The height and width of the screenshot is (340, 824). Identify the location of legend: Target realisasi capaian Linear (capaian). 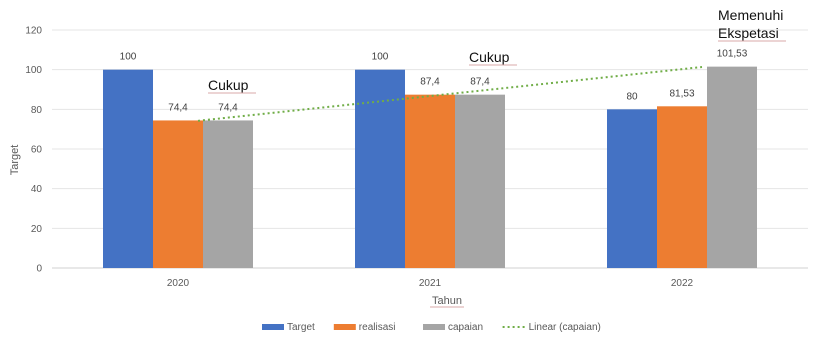
(431, 327).